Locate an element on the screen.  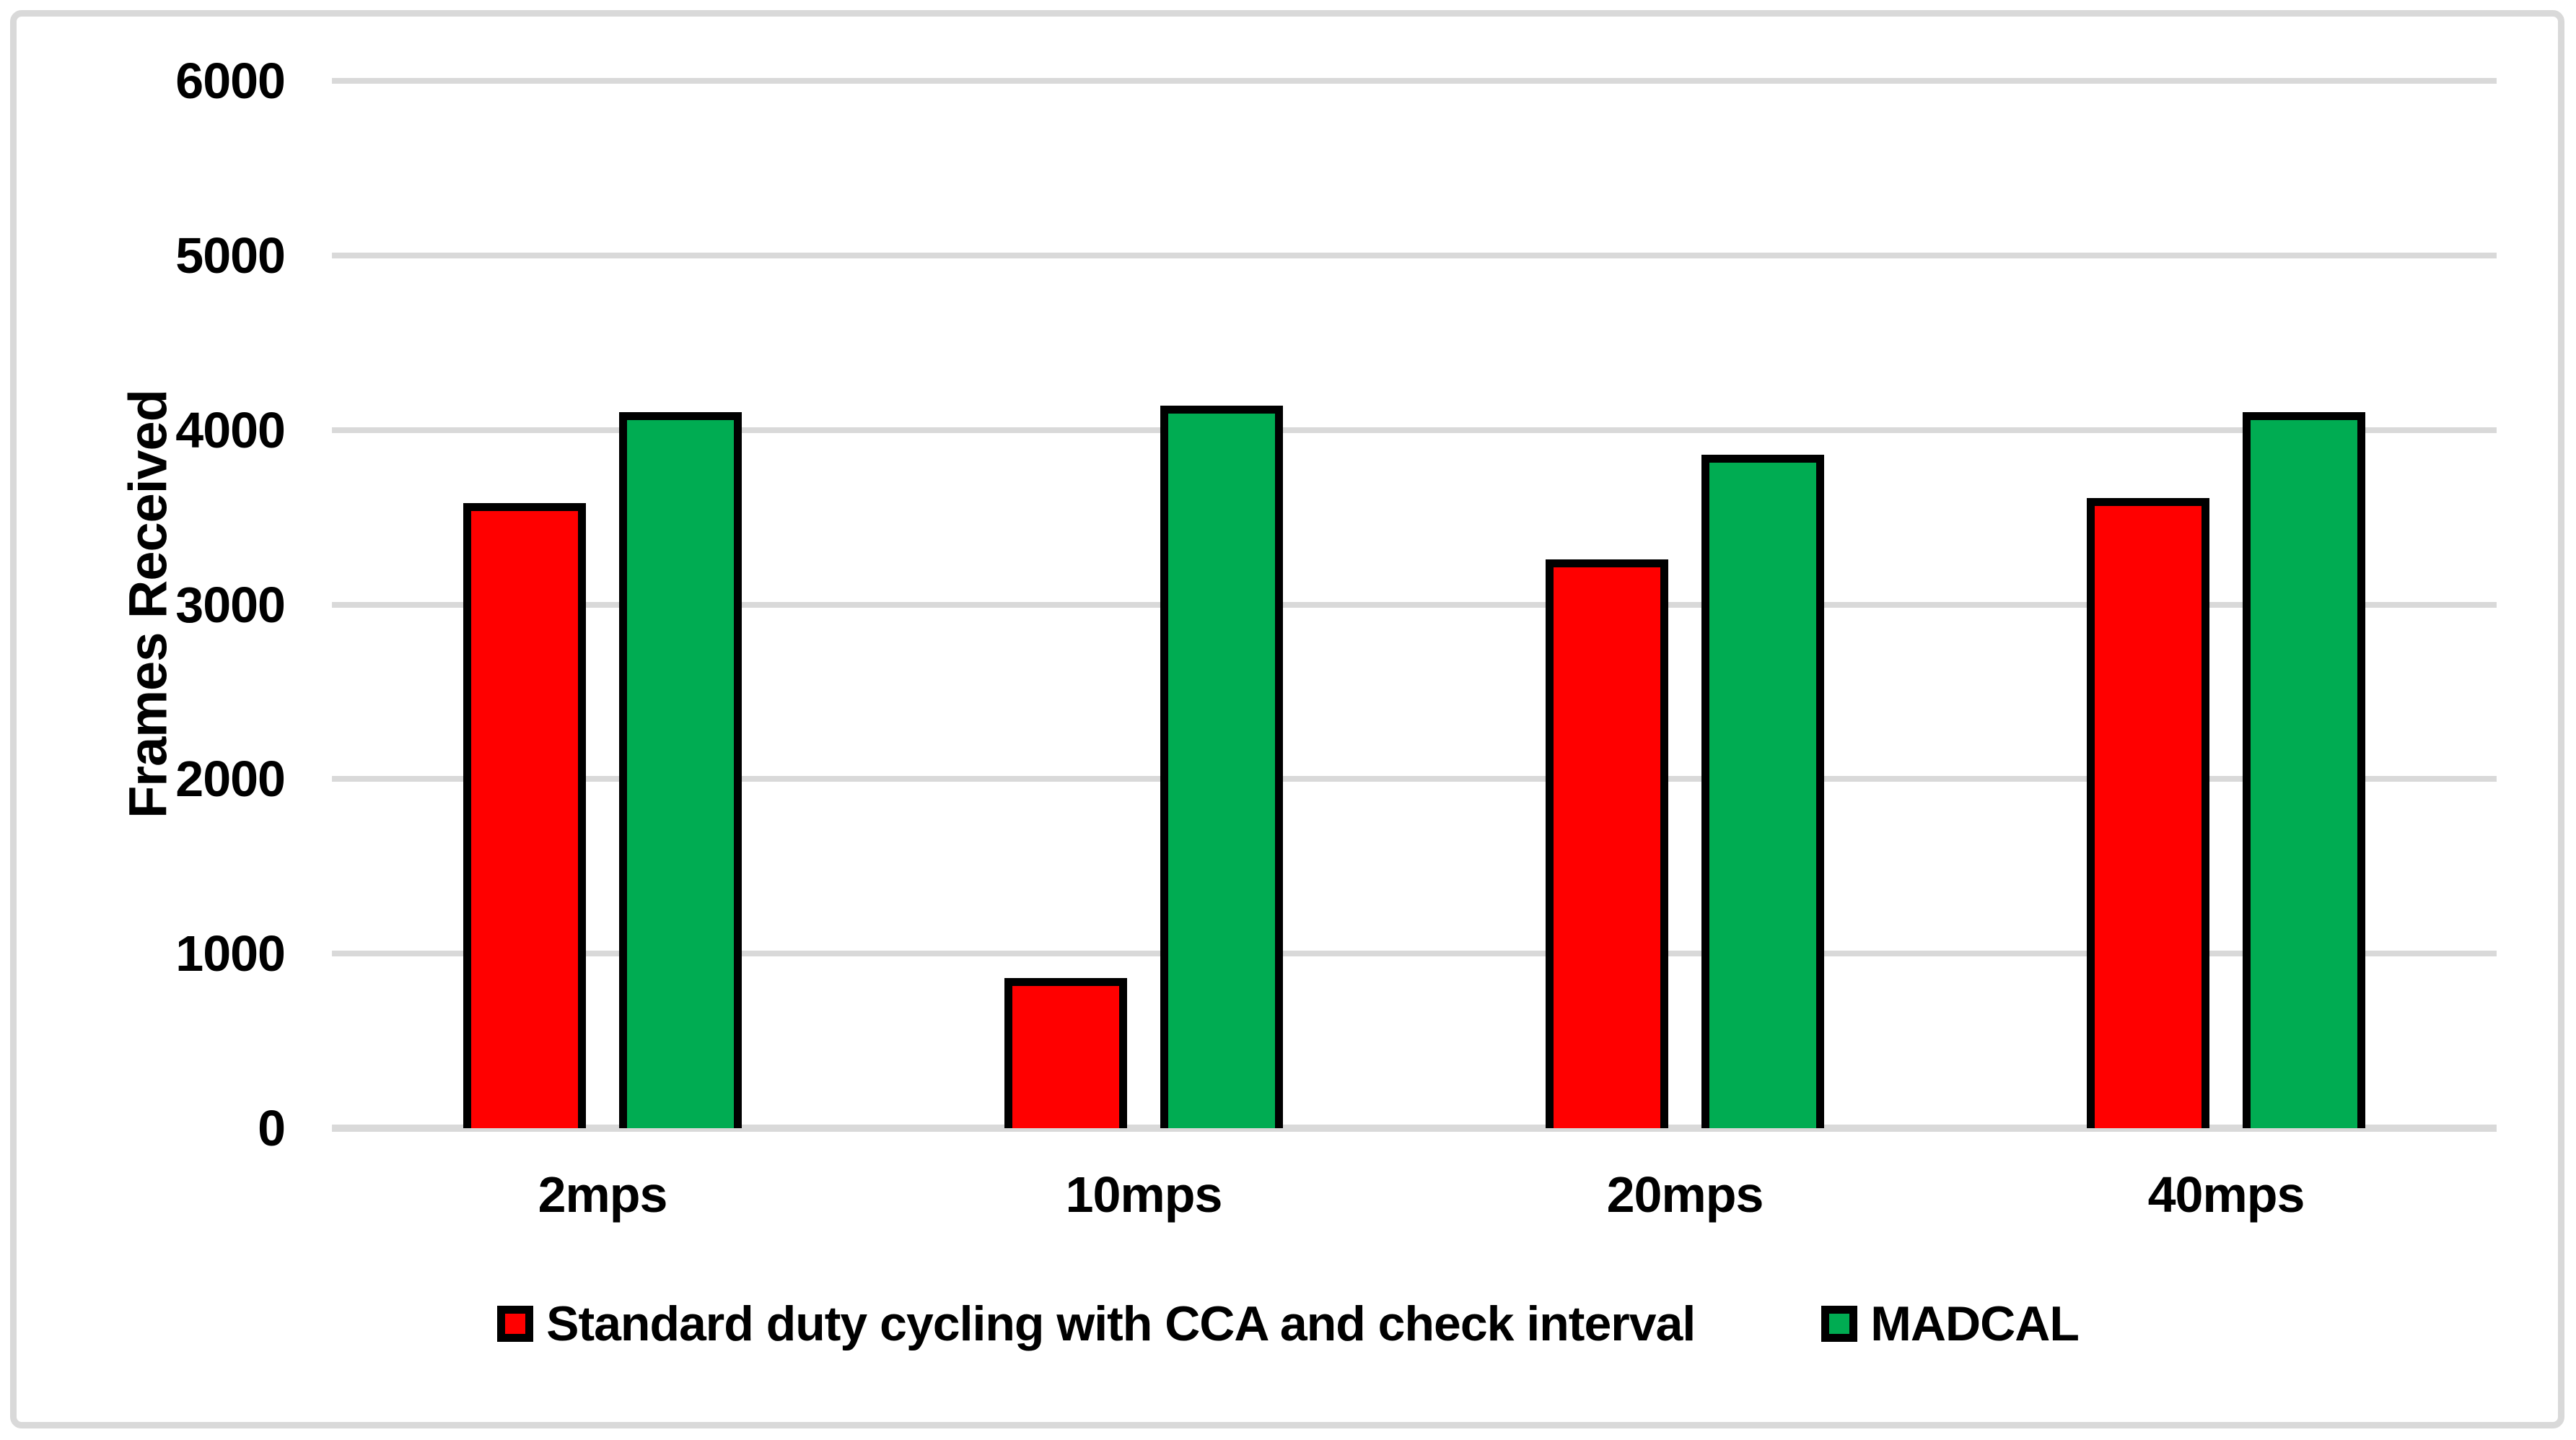
legend-item-madcal: MADCAL is located at coordinates (1951, 1324).